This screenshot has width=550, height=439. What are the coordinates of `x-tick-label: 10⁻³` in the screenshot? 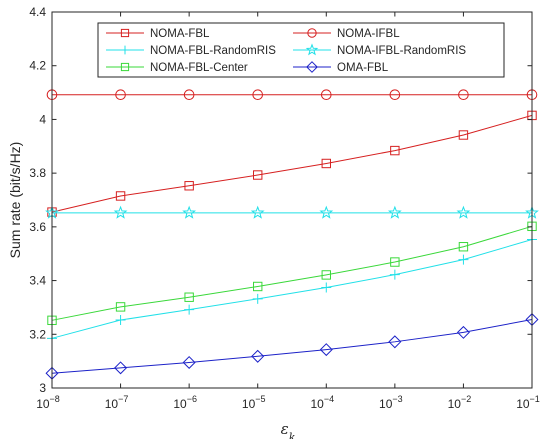 It's located at (391, 402).